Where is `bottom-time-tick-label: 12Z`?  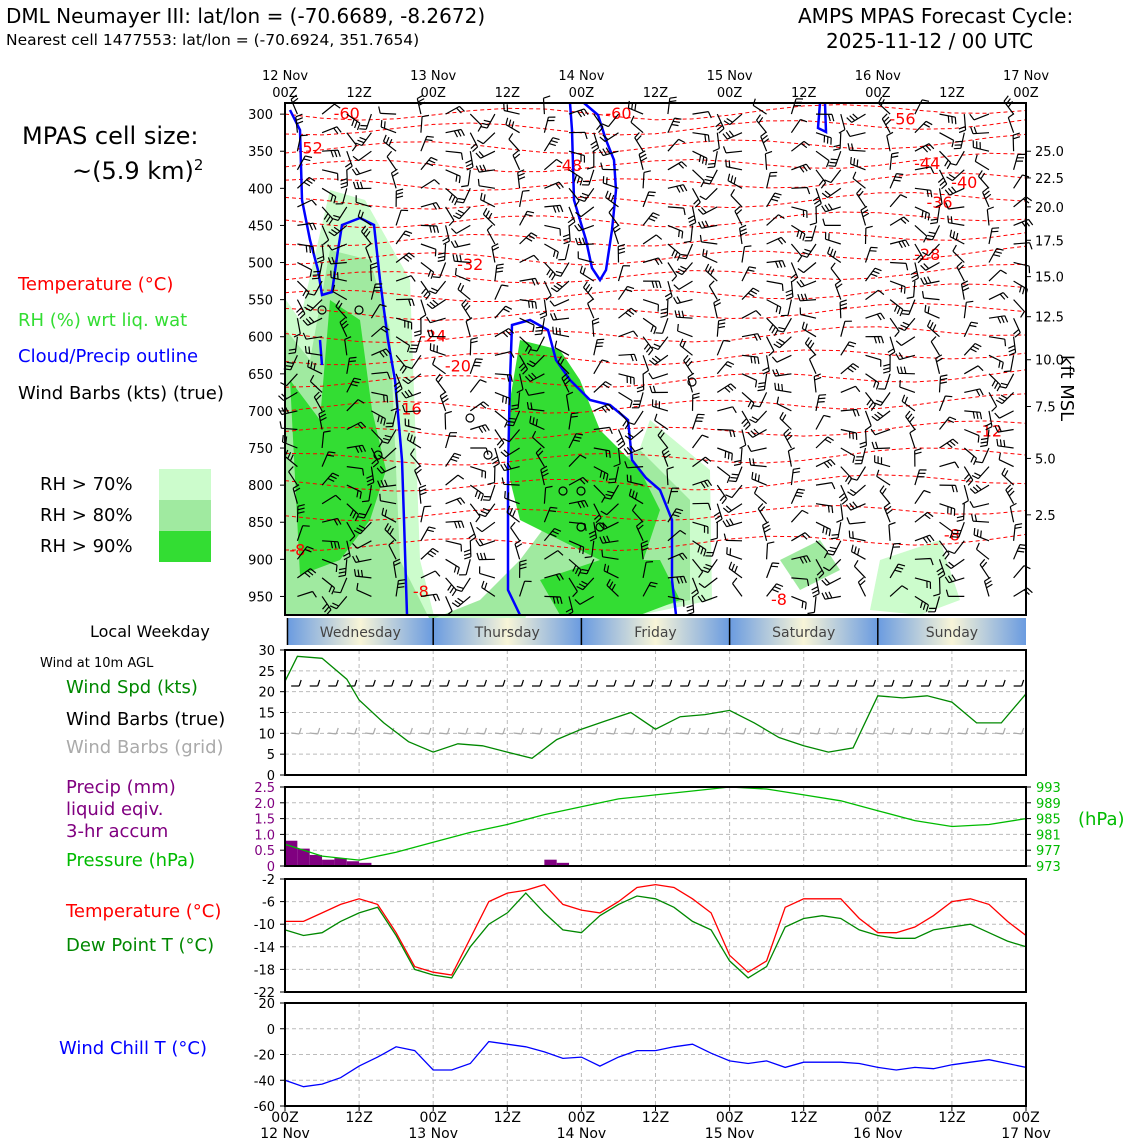
bottom-time-tick-label: 12Z is located at coordinates (951, 1118).